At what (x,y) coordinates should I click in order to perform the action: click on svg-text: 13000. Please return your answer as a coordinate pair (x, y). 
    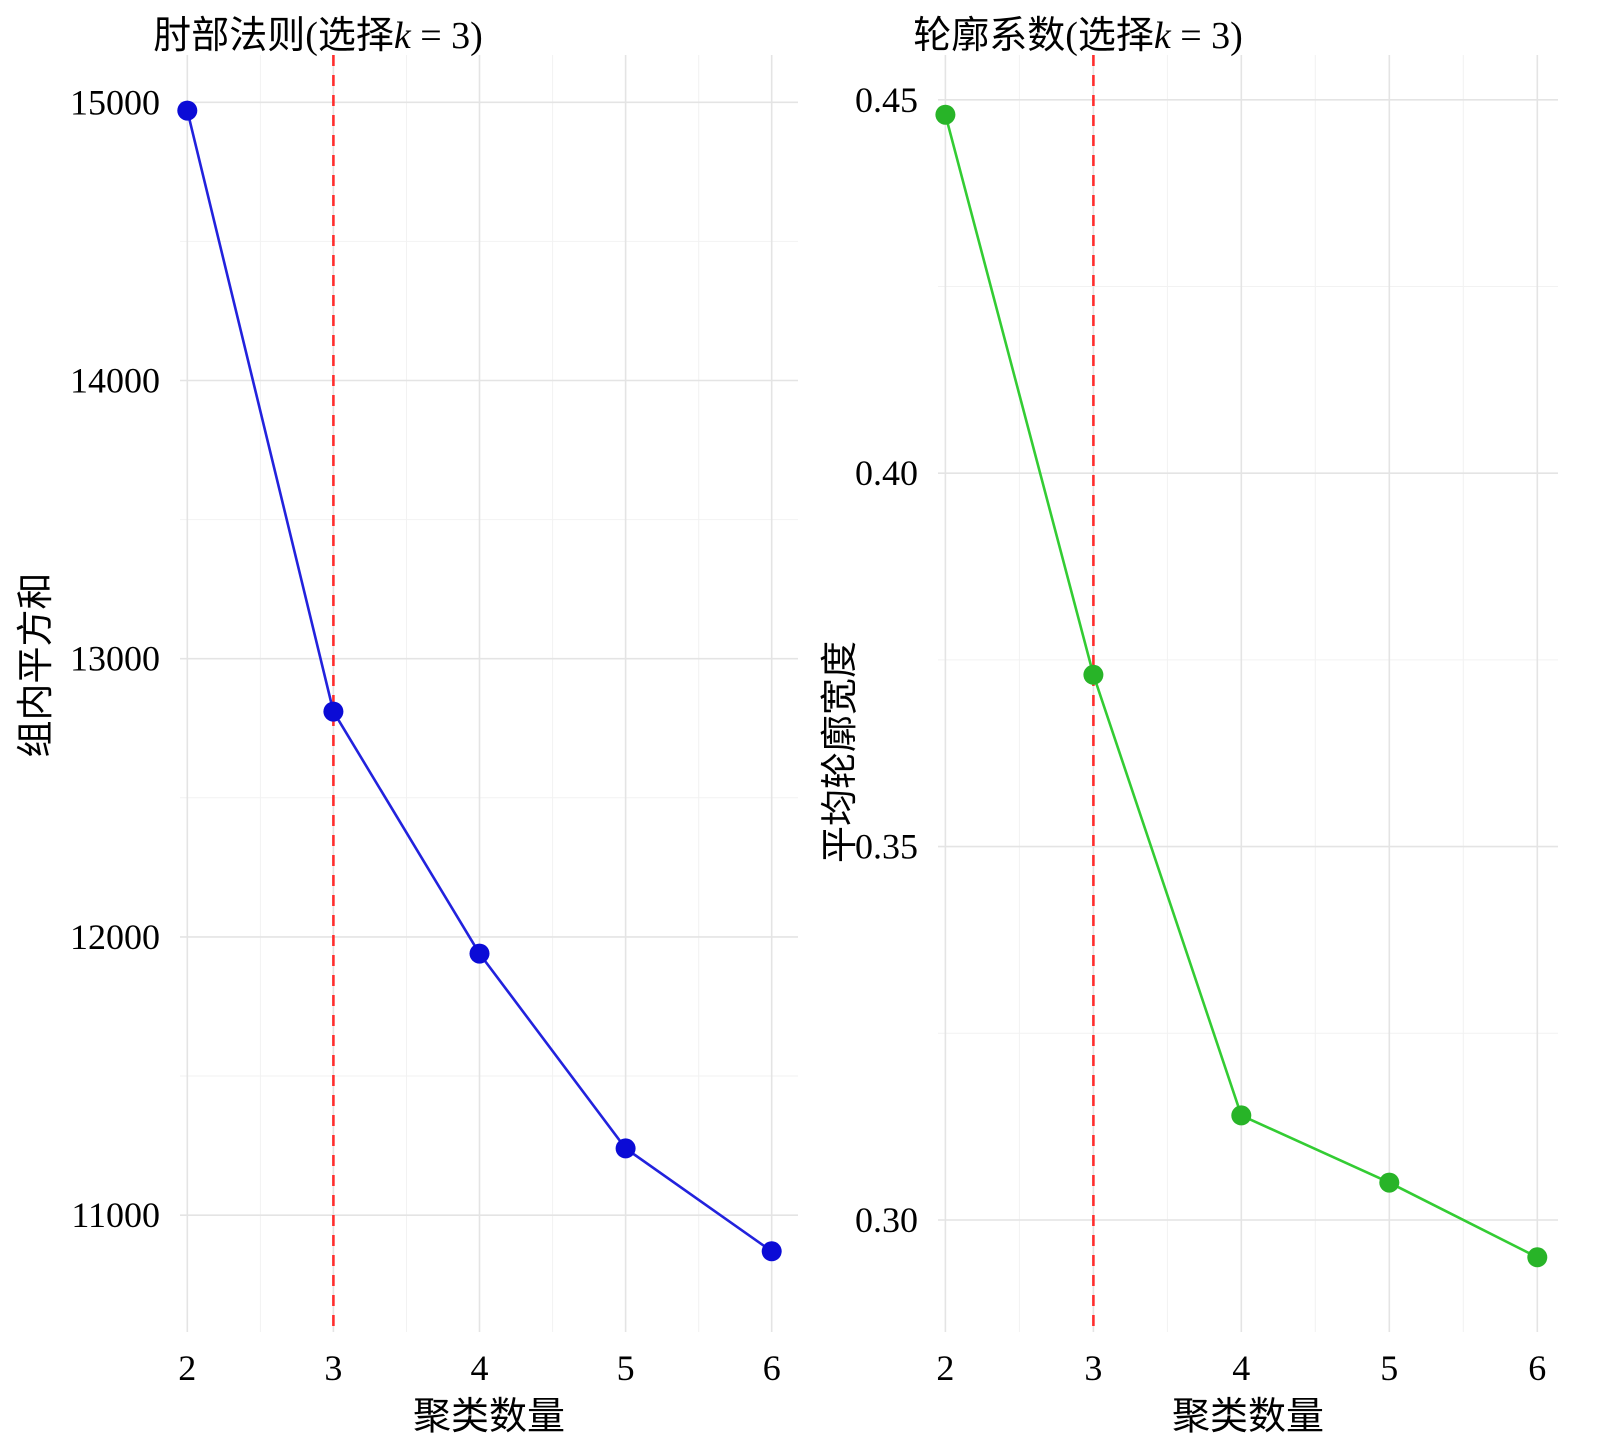
    Looking at the image, I should click on (115, 659).